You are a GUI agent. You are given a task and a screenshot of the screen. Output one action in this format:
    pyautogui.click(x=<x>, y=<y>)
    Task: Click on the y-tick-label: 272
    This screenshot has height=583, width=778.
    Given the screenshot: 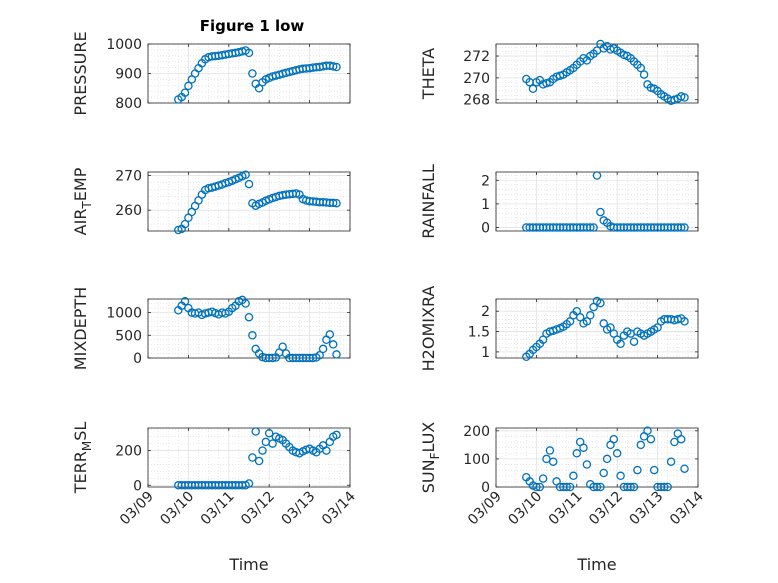 What is the action you would take?
    pyautogui.click(x=476, y=57)
    